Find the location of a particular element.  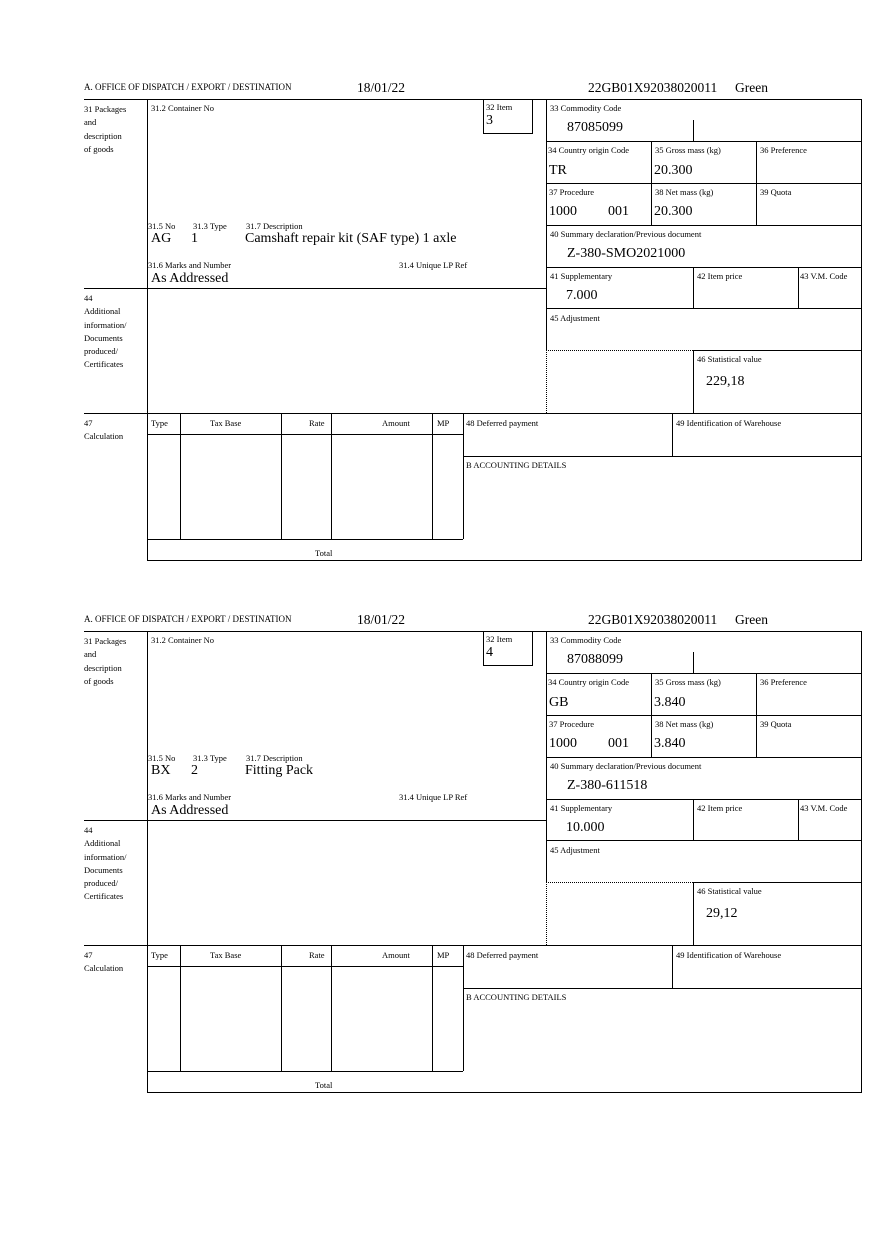

marks-label: 31.6 Marks and Number is located at coordinates (190, 265).